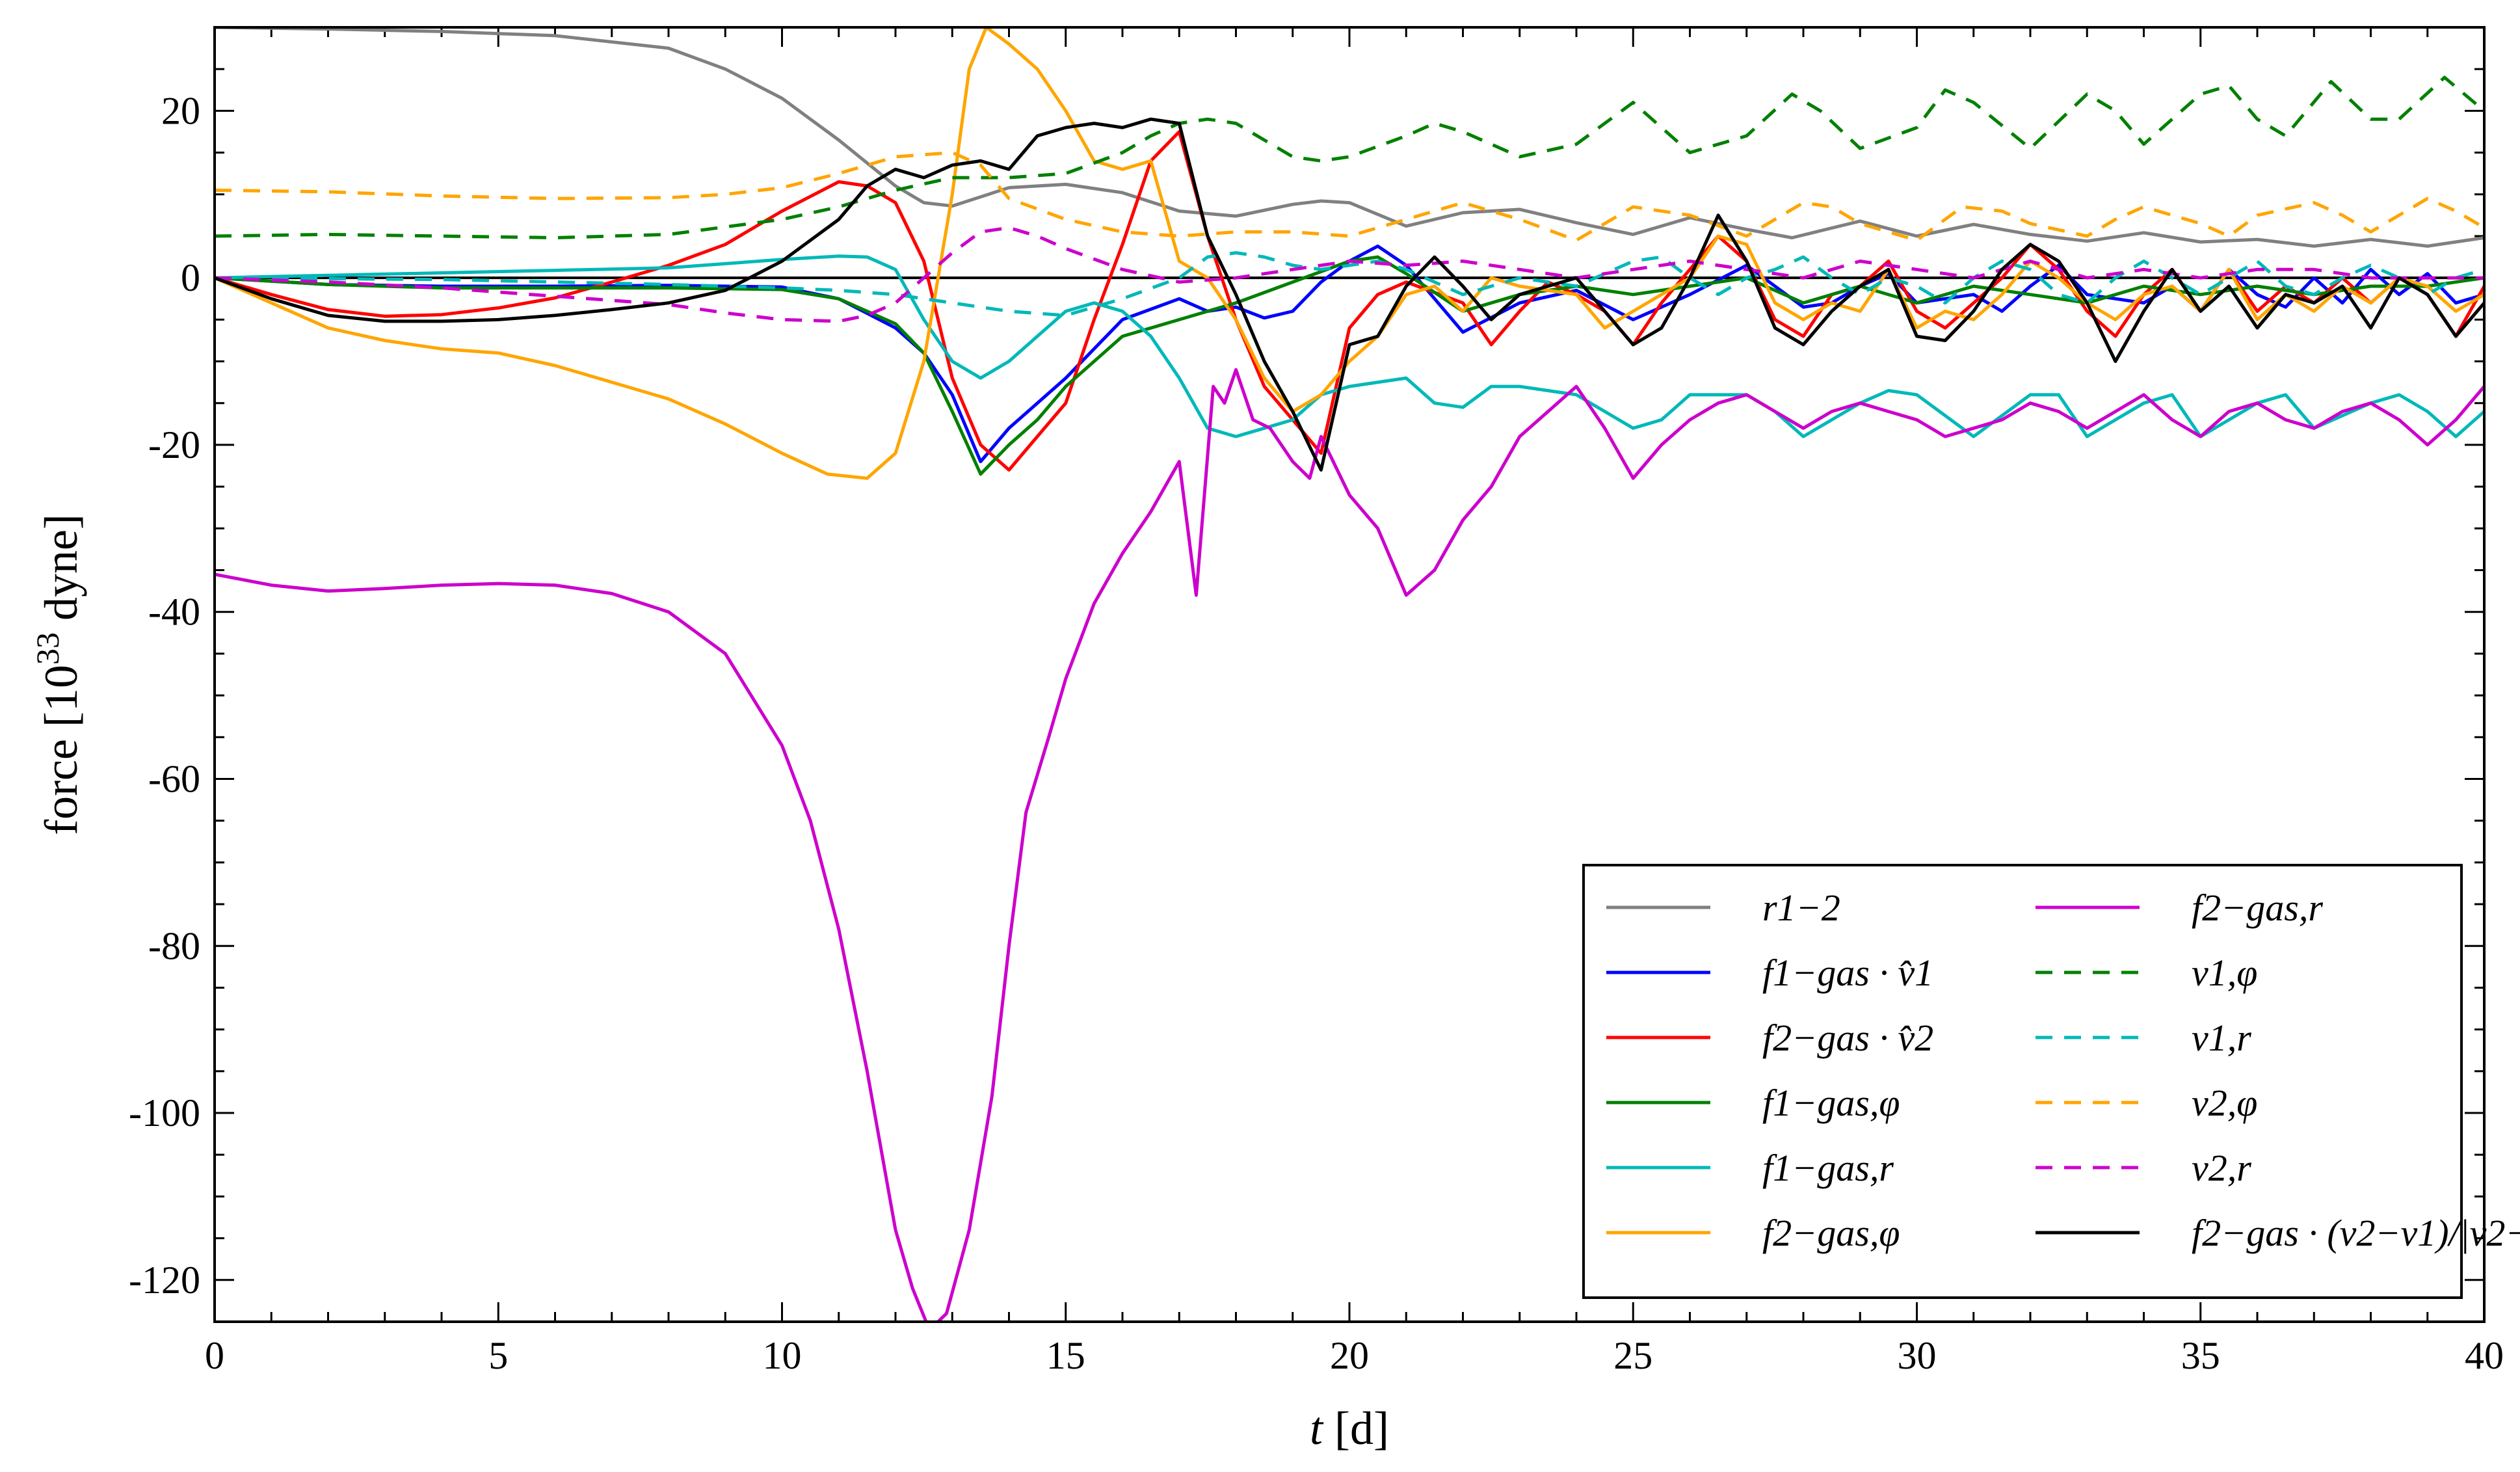  Describe the element at coordinates (1723, 908) in the screenshot. I see `legend-item: r1−2` at that location.